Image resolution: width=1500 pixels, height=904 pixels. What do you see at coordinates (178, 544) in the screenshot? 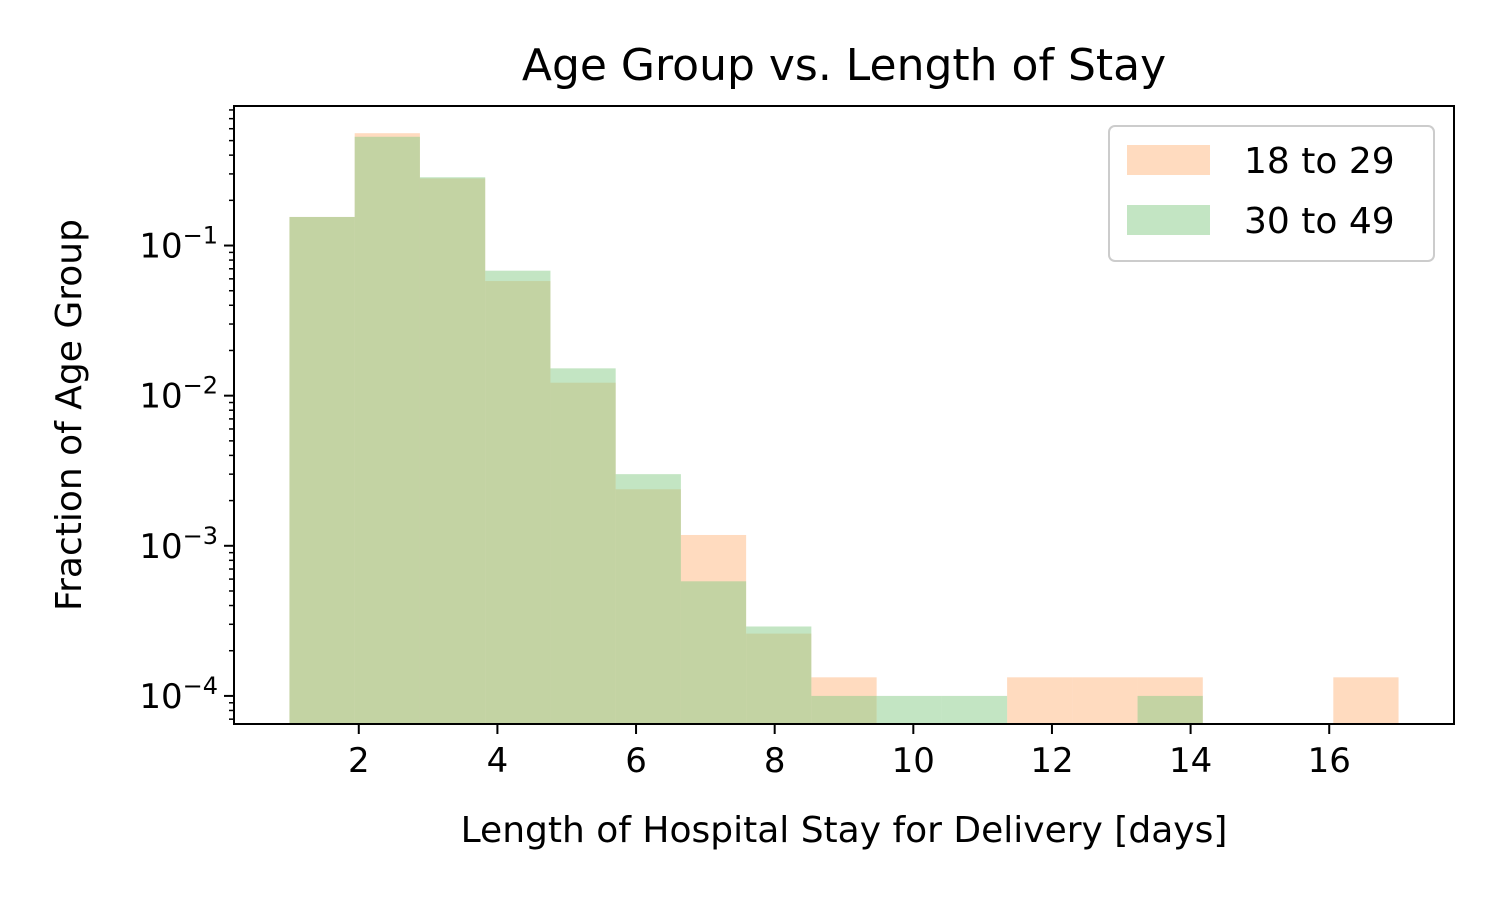
I see `y-tick-label-2: 10⁻³` at bounding box center [178, 544].